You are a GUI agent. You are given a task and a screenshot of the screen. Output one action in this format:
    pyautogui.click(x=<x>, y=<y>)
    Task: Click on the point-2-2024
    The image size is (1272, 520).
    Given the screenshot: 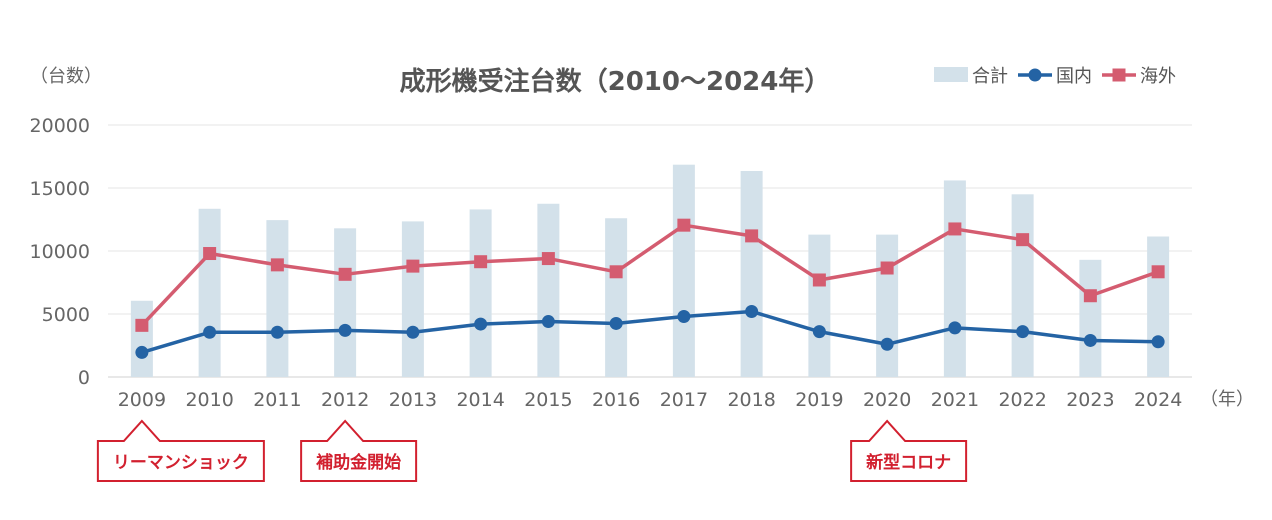 What is the action you would take?
    pyautogui.click(x=1158, y=272)
    